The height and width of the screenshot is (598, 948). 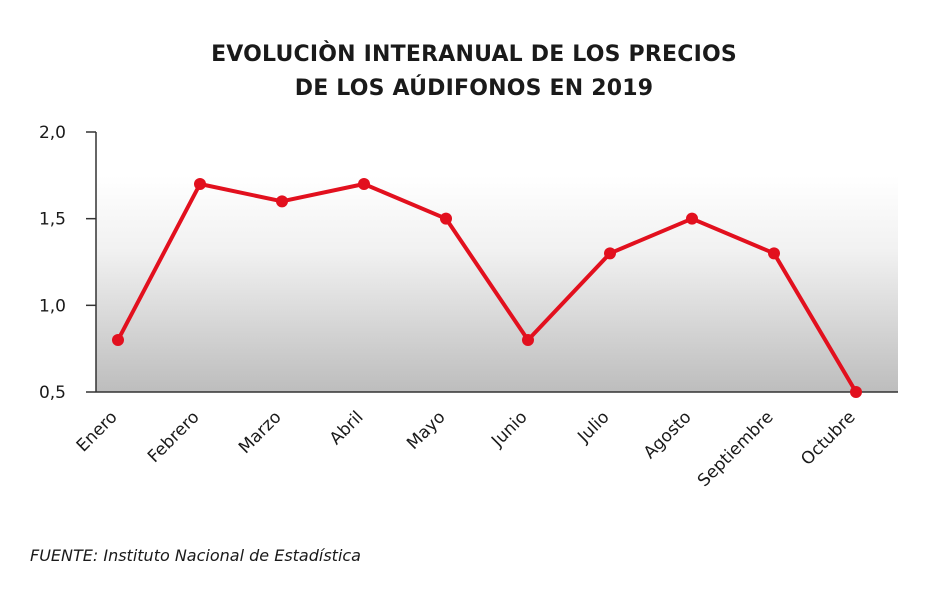 What do you see at coordinates (174, 437) in the screenshot?
I see `x-tick-label: Febrero` at bounding box center [174, 437].